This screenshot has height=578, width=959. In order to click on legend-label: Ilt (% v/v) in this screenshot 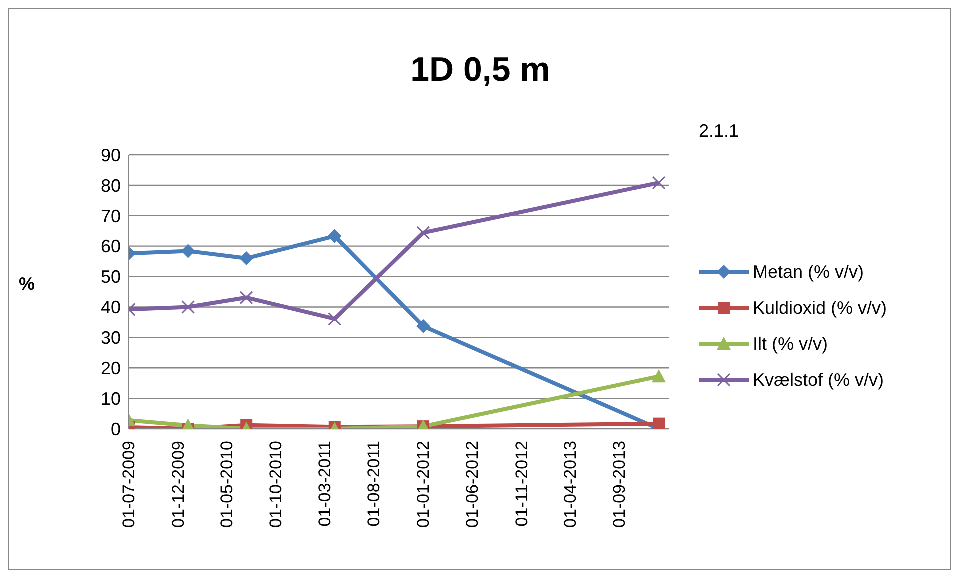, I will do `click(790, 344)`.